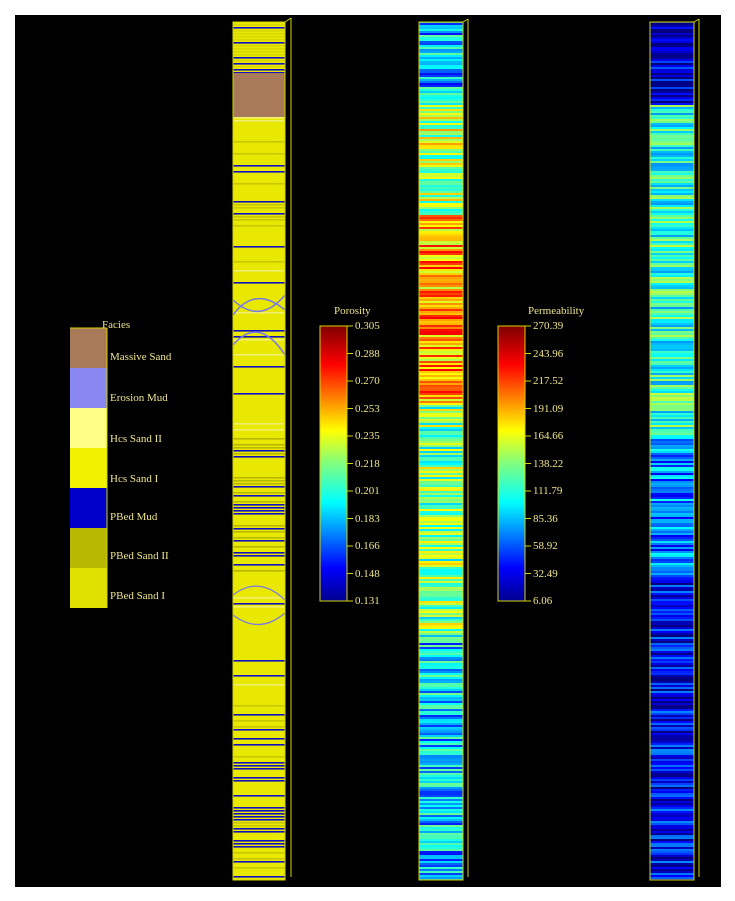 The height and width of the screenshot is (901, 735). I want to click on permeability-tick-label: 85.36, so click(545, 519).